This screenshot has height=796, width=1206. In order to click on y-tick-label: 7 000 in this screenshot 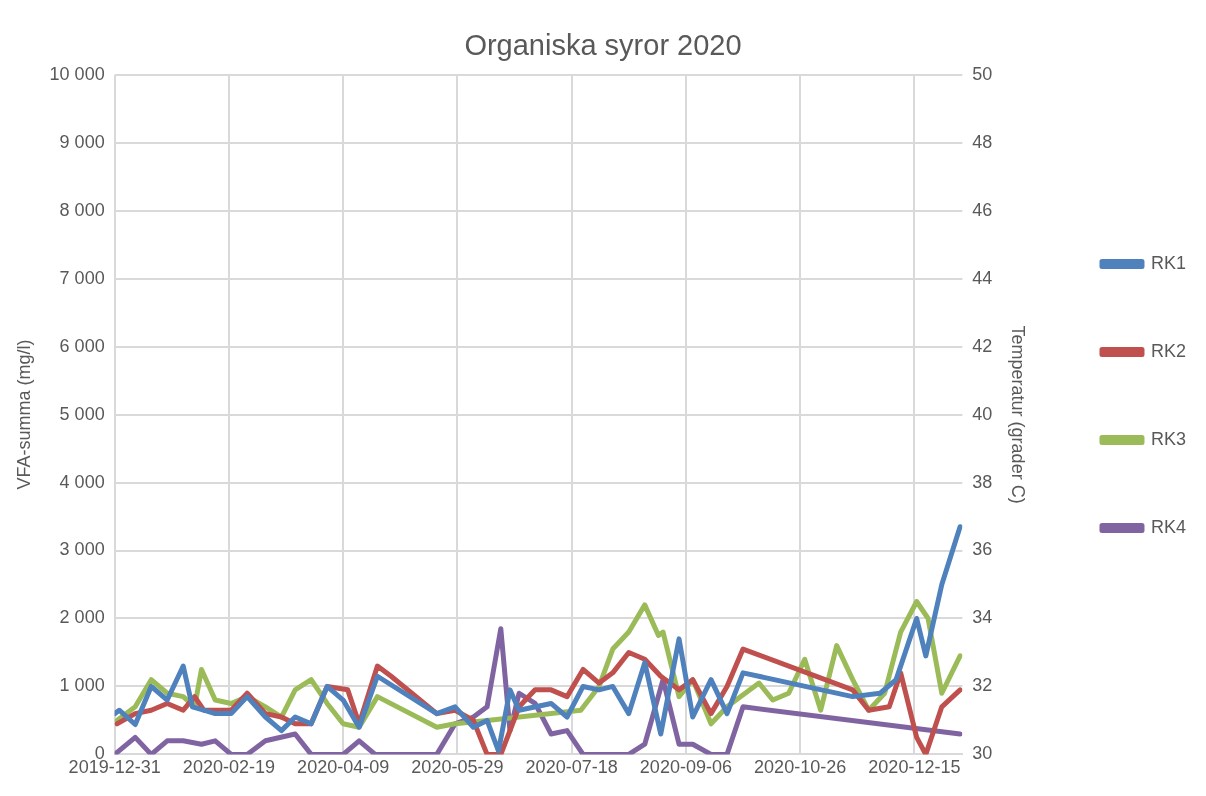, I will do `click(82, 277)`.